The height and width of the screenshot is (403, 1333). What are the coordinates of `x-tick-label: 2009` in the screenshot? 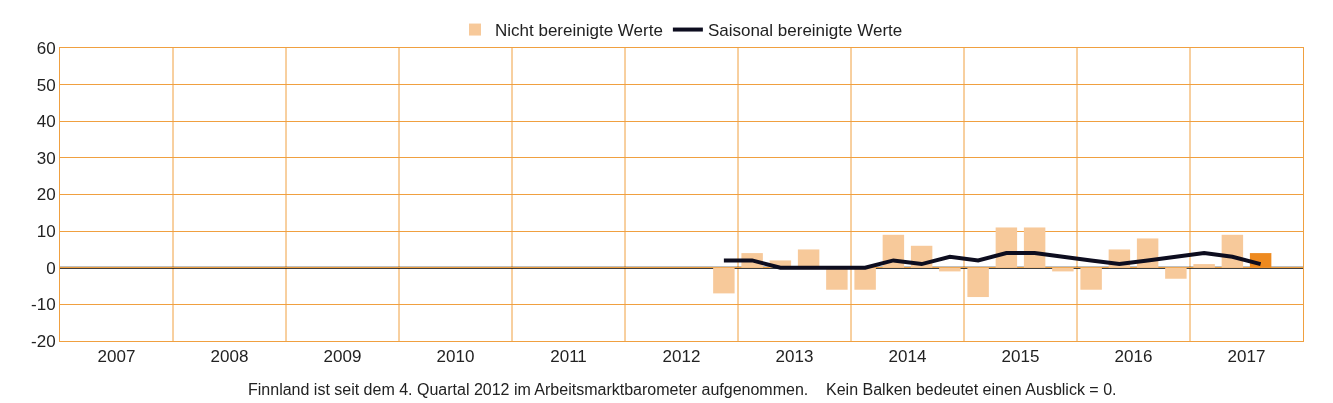 It's located at (342, 357).